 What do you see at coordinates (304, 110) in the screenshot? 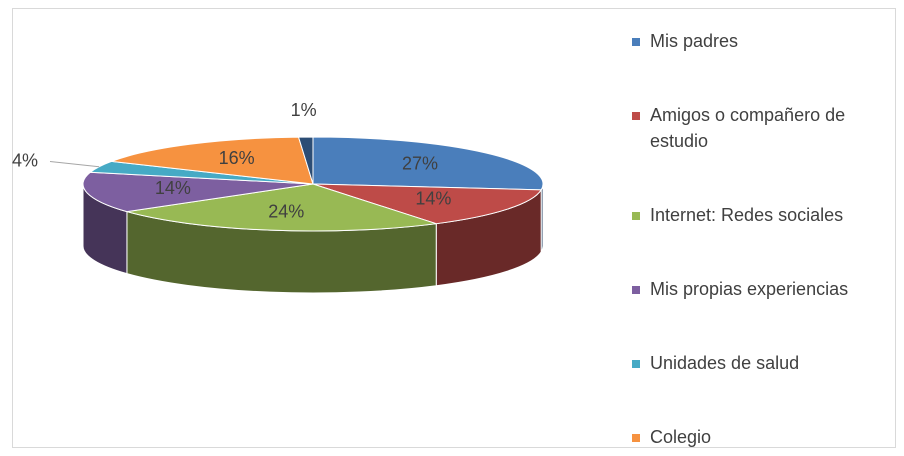
I see `data-label: 1%` at bounding box center [304, 110].